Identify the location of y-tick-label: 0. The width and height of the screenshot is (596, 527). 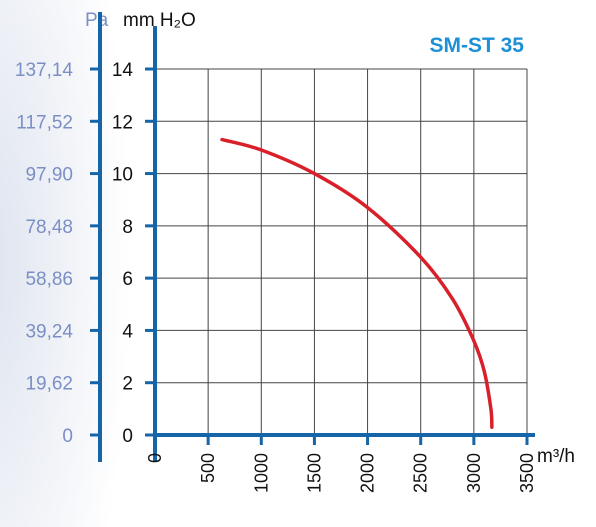
(127, 436).